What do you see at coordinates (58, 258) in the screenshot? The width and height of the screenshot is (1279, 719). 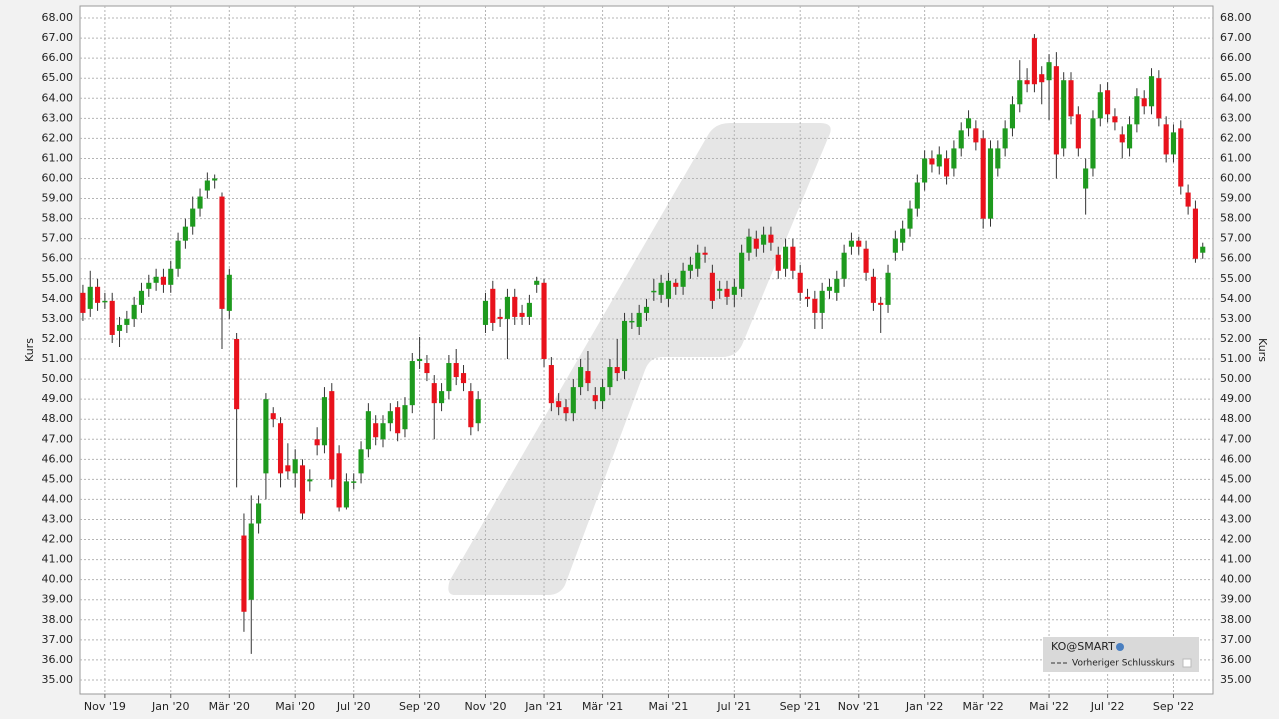 I see `y-tick-label: 56.00` at bounding box center [58, 258].